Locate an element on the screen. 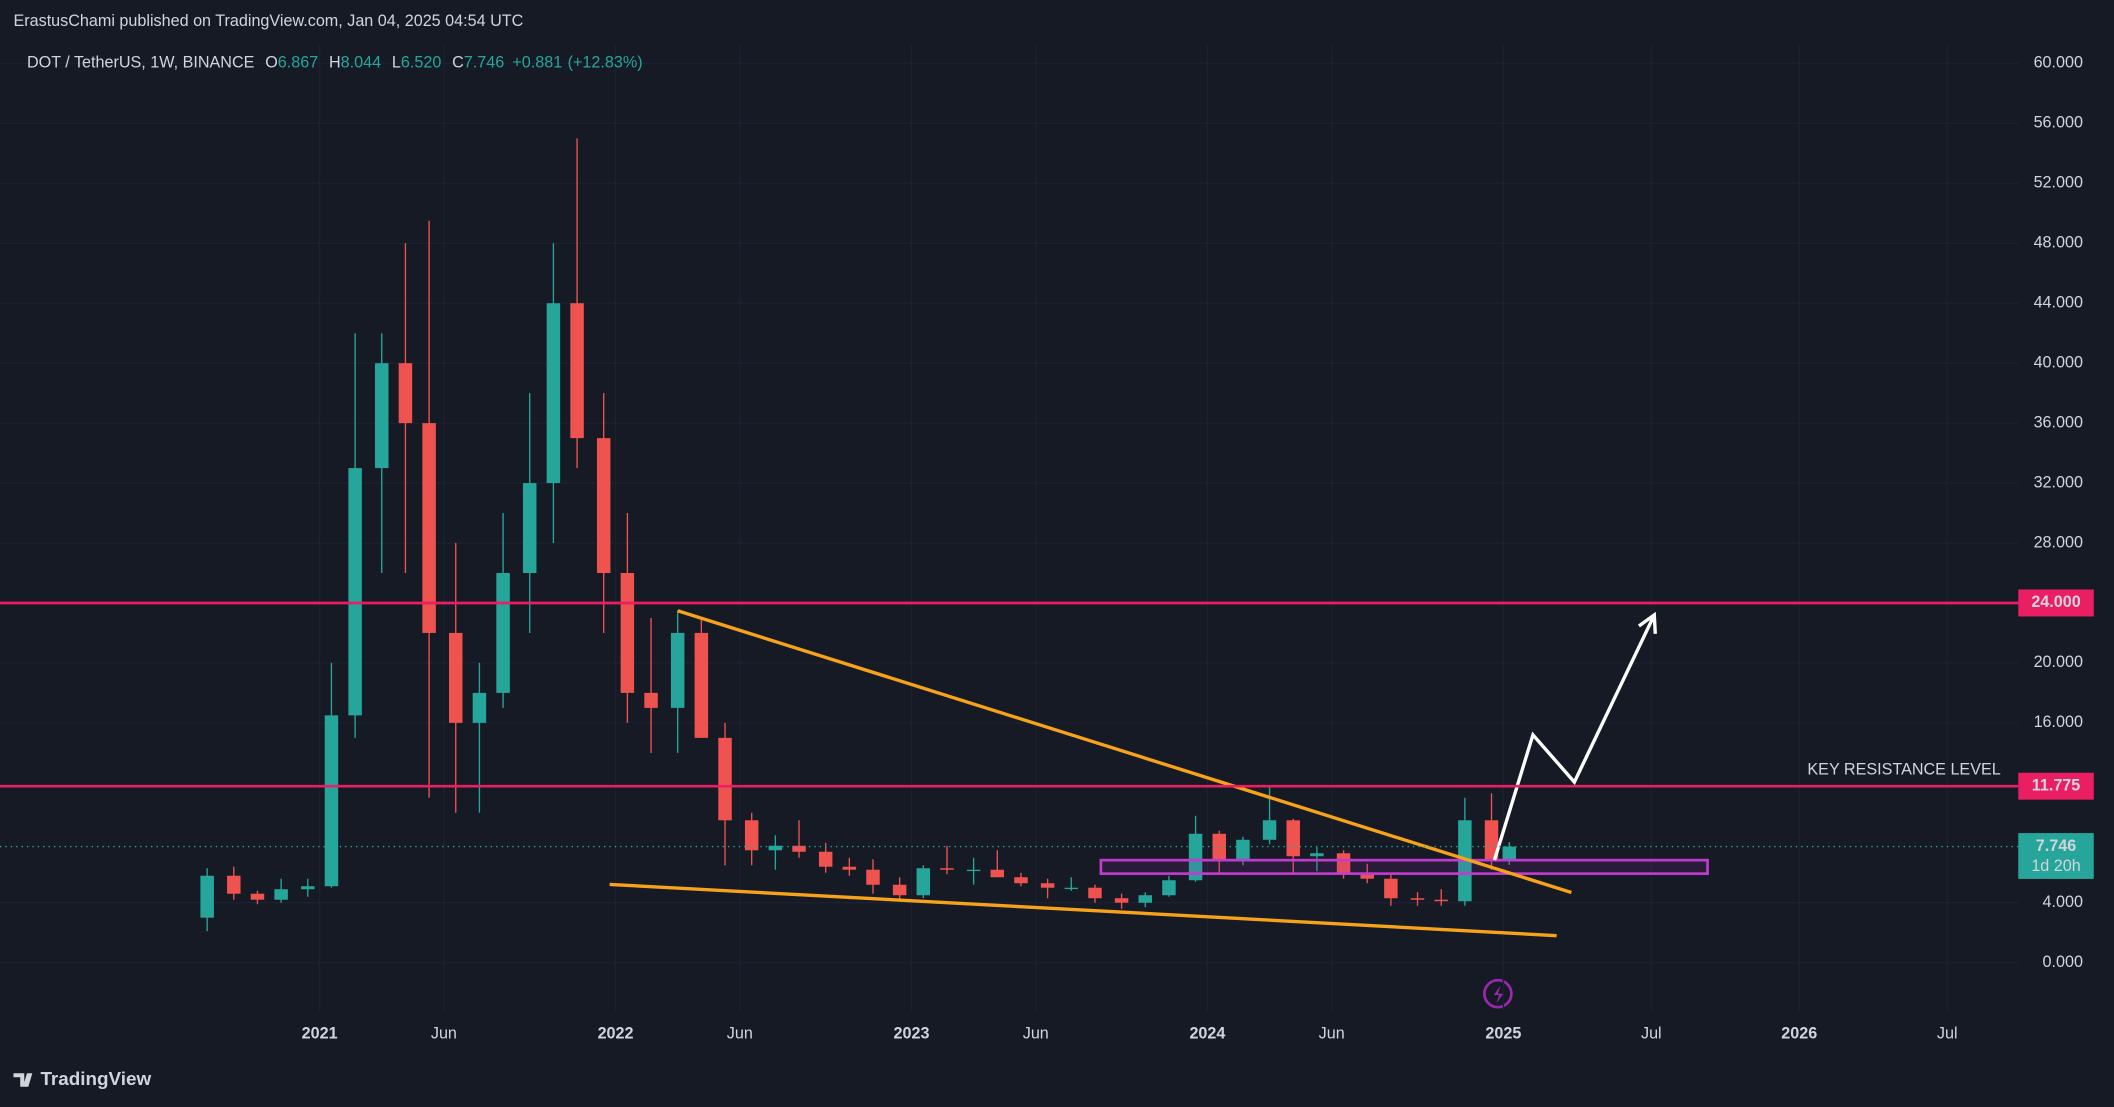 This screenshot has height=1107, width=2114. trendline is located at coordinates (1124, 752).